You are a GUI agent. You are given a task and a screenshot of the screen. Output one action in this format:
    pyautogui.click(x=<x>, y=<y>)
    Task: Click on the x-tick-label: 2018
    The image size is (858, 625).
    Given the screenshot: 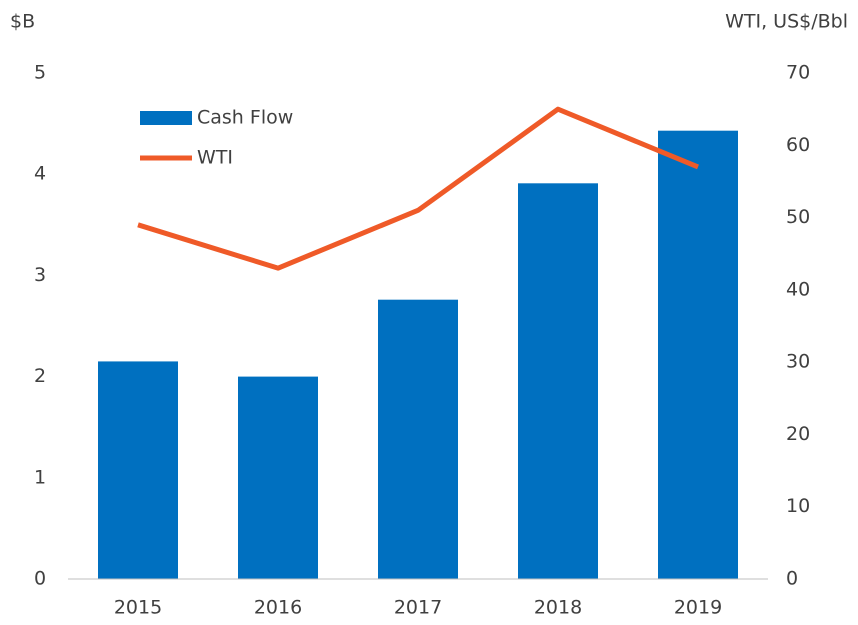 What is the action you would take?
    pyautogui.click(x=558, y=608)
    